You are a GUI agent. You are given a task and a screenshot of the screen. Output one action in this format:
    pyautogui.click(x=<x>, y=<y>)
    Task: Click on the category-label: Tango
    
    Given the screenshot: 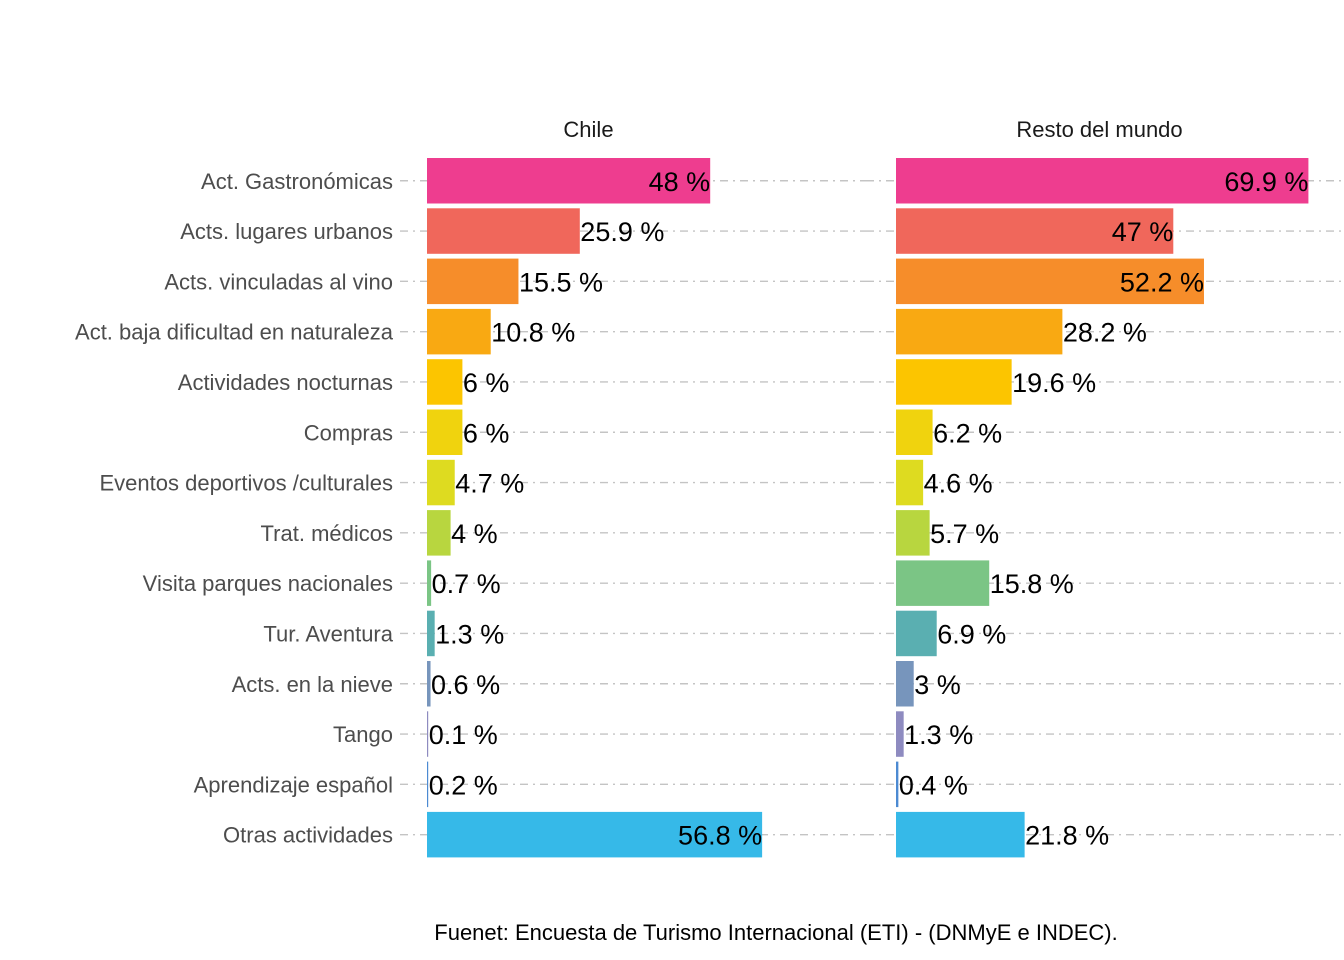 What is the action you would take?
    pyautogui.click(x=363, y=734)
    